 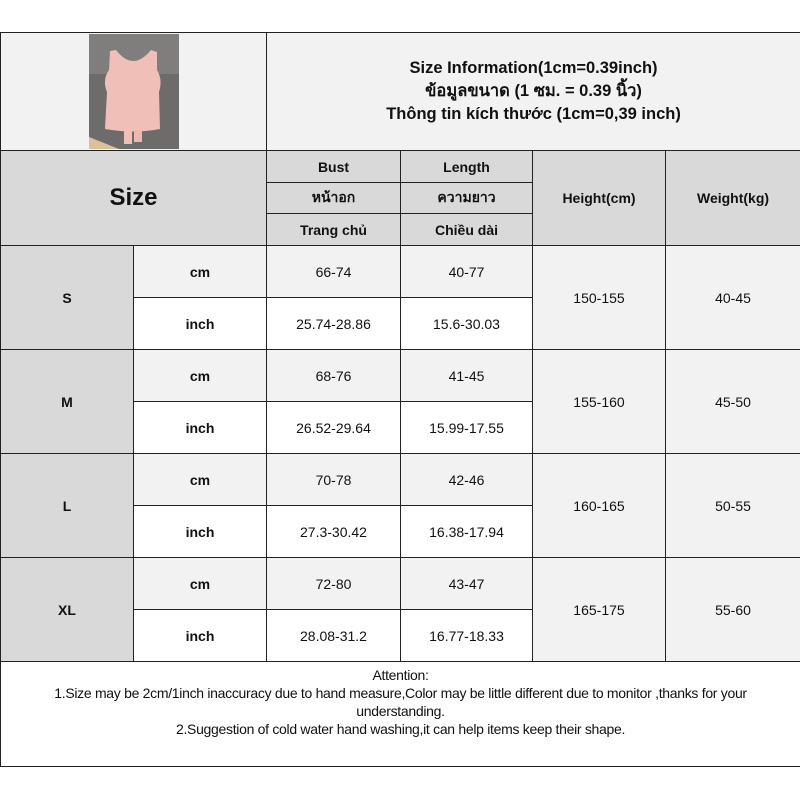 I want to click on size-label: XL, so click(x=67, y=609).